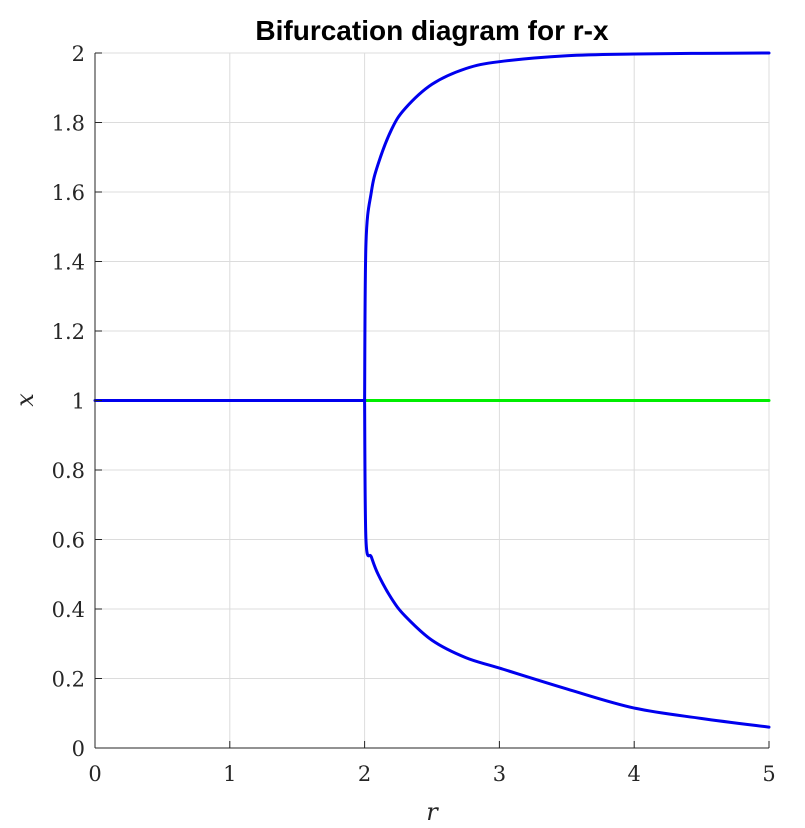 Image resolution: width=805 pixels, height=828 pixels. What do you see at coordinates (68, 471) in the screenshot?
I see `y-tick-label: 0.8` at bounding box center [68, 471].